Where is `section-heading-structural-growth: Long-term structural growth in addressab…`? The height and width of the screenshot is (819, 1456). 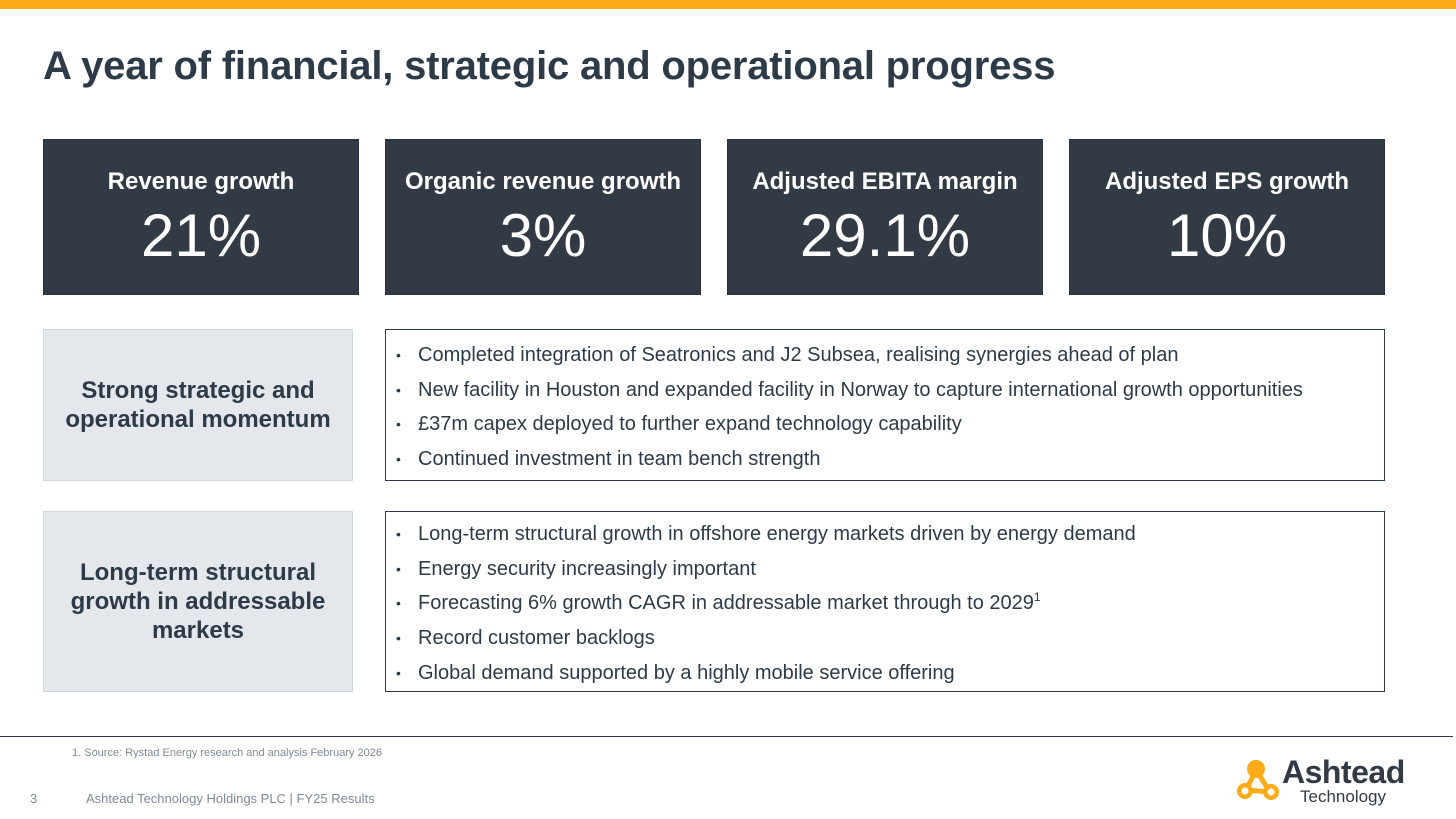
section-heading-structural-growth: Long-term structural growth in addressab… is located at coordinates (198, 601).